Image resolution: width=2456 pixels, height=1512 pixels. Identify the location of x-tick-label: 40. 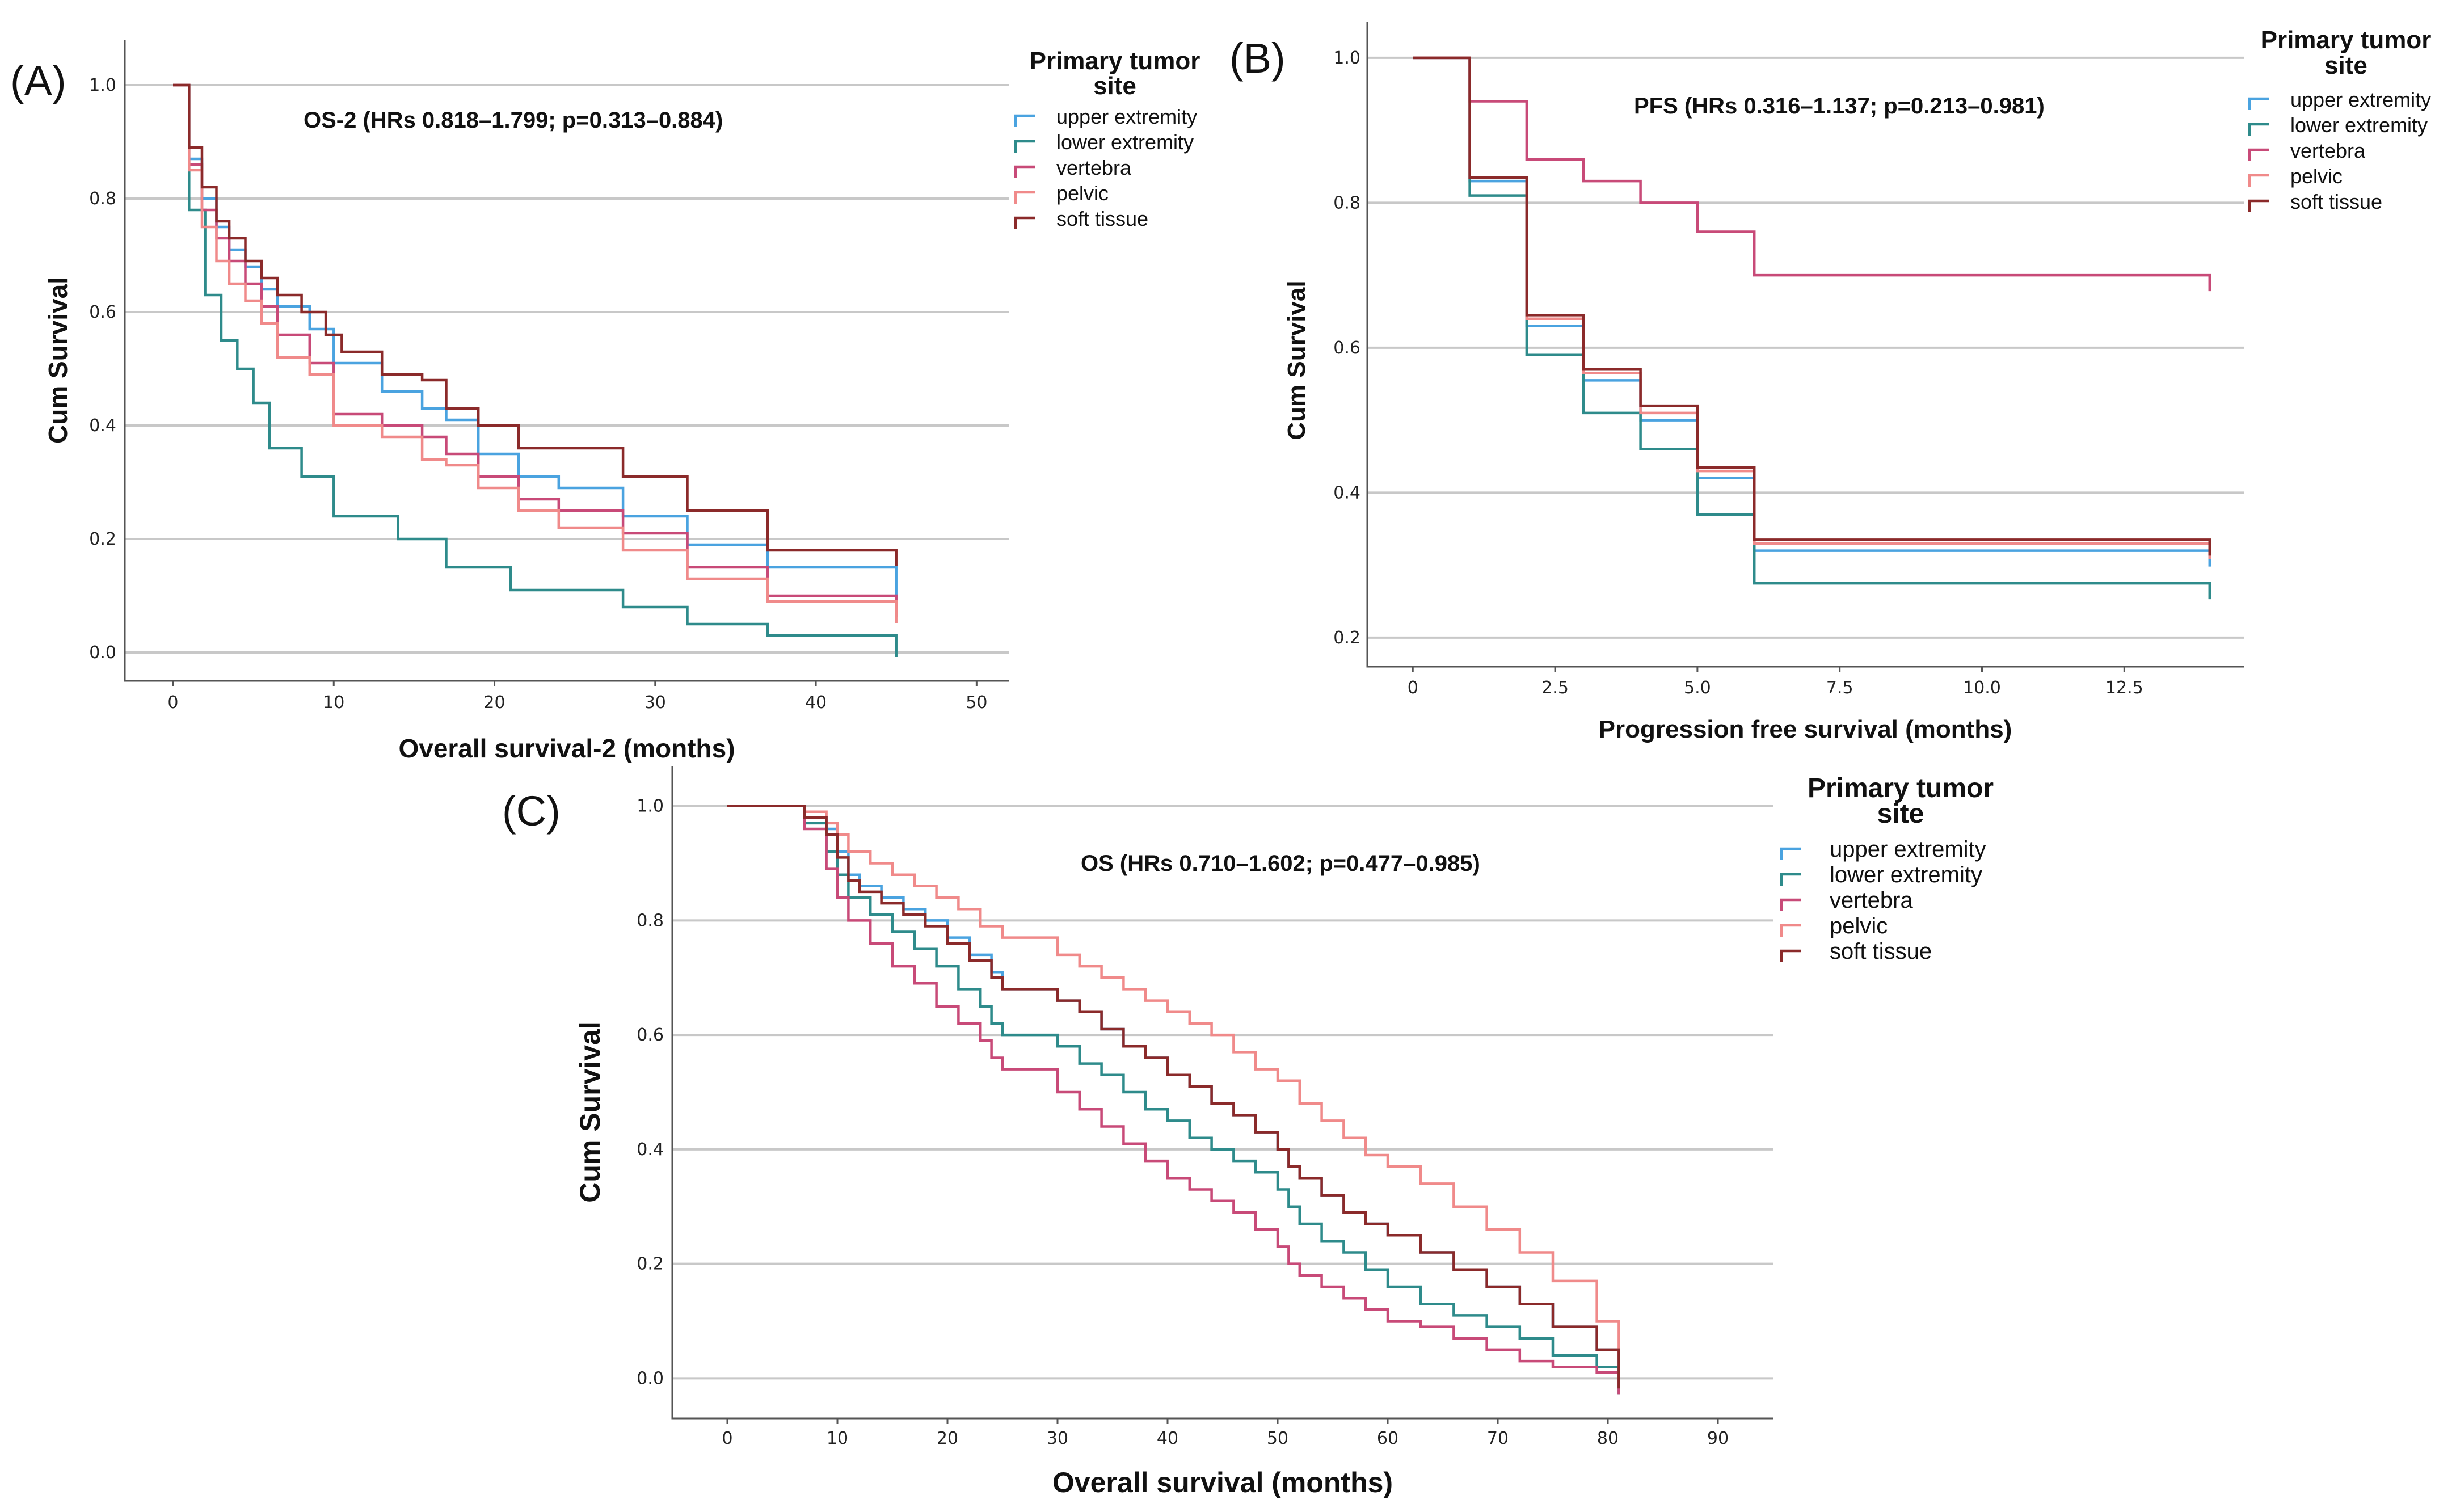
(816, 703).